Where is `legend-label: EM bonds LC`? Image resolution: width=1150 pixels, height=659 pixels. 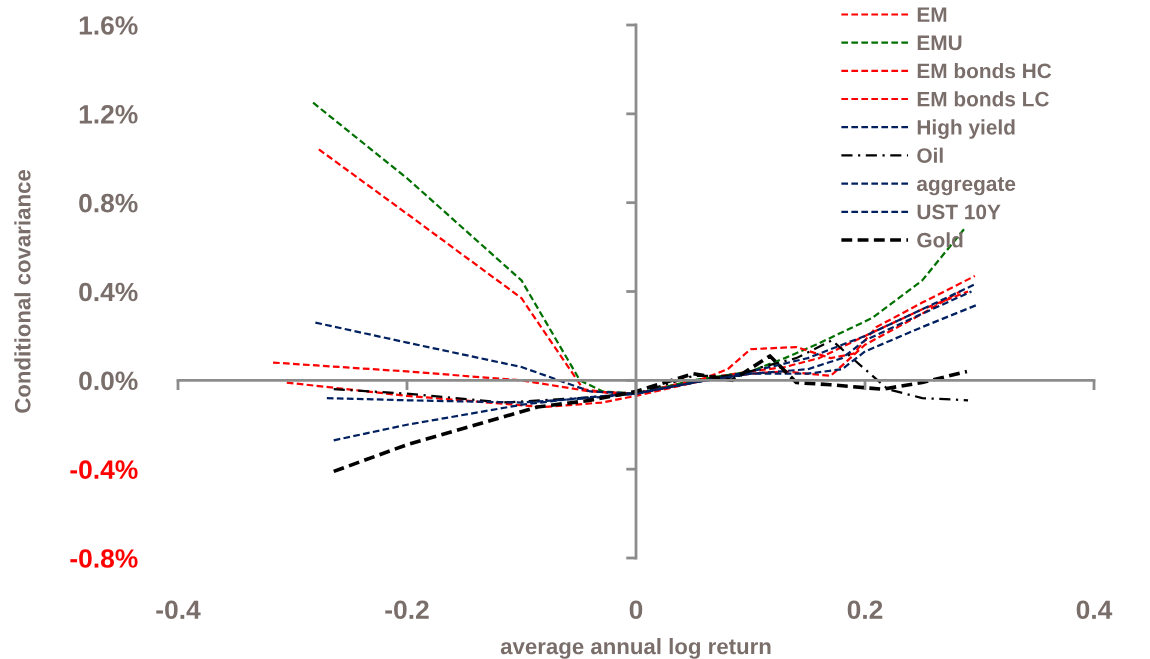 legend-label: EM bonds LC is located at coordinates (983, 99).